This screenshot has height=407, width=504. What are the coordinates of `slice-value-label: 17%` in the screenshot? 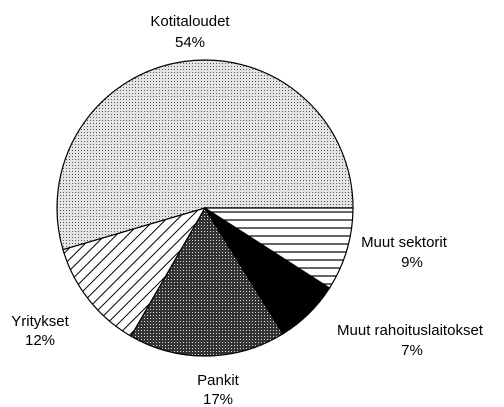 It's located at (218, 399).